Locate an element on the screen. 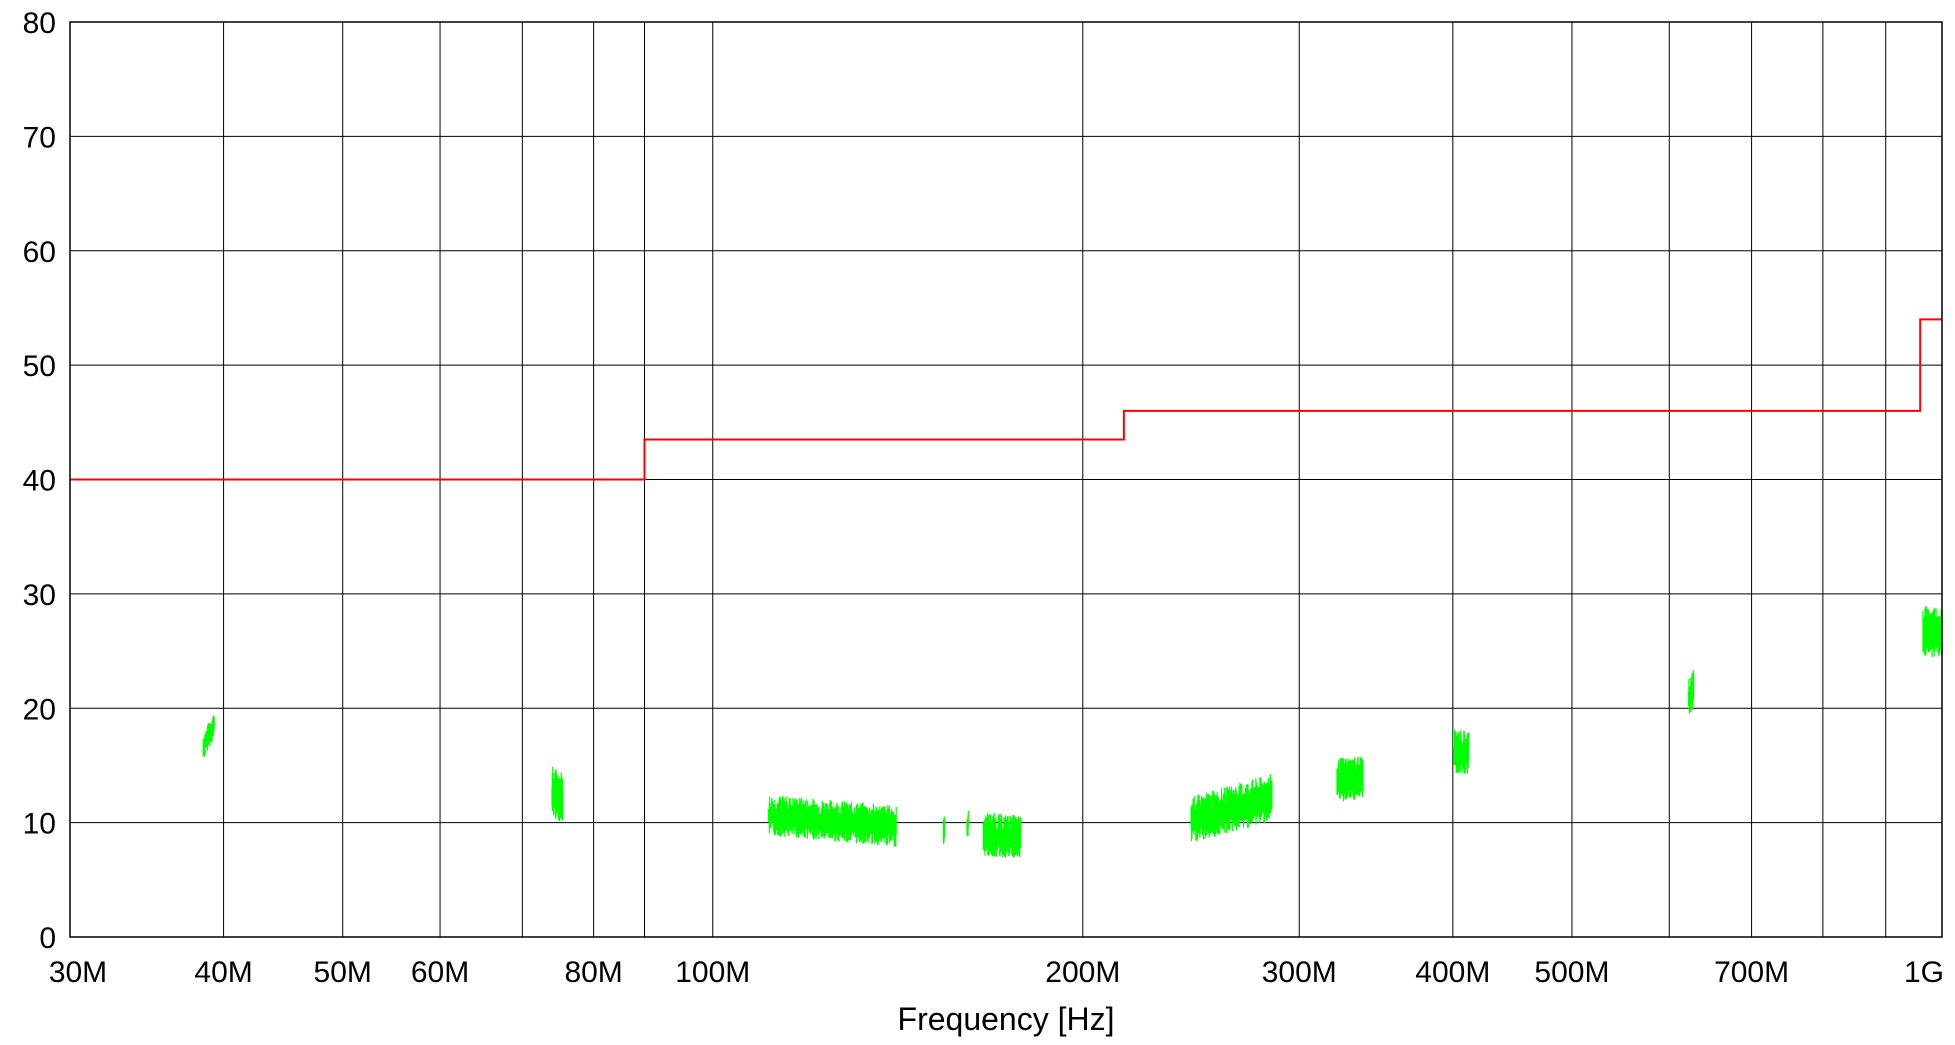  x-tick-label: 200M is located at coordinates (1082, 972).